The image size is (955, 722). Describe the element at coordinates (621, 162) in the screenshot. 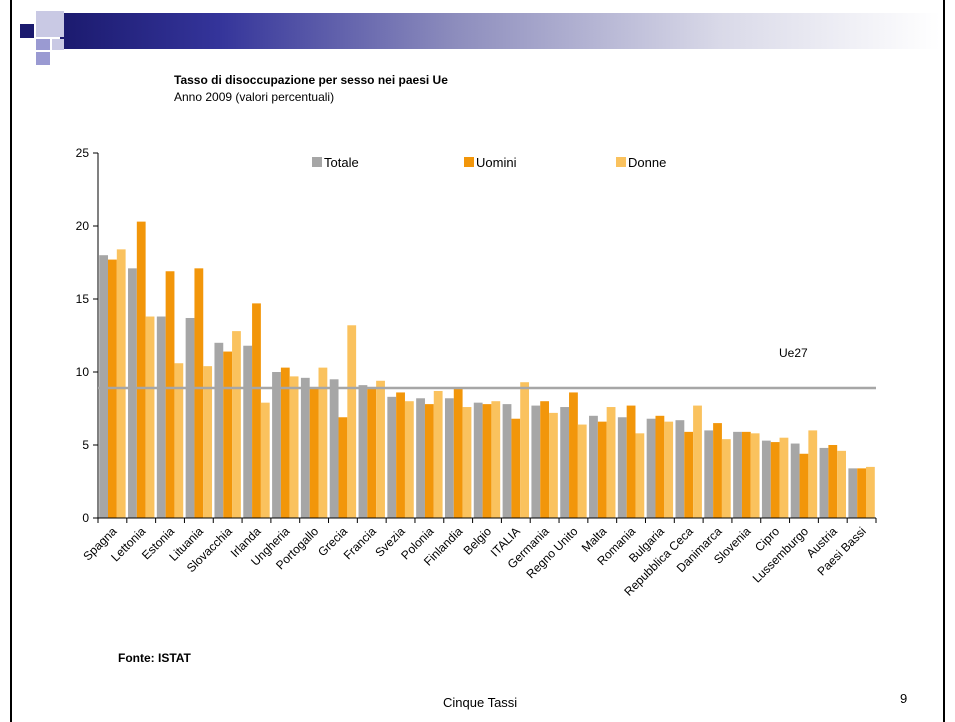

I see `legend-swatch-donne` at that location.